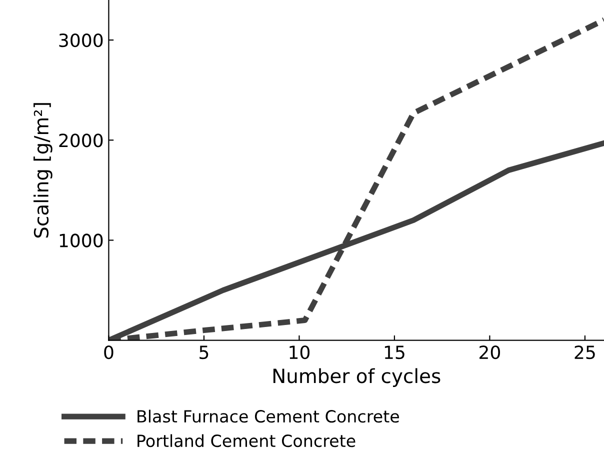 The image size is (604, 463). What do you see at coordinates (300, 352) in the screenshot?
I see `x-tick-label: 10` at bounding box center [300, 352].